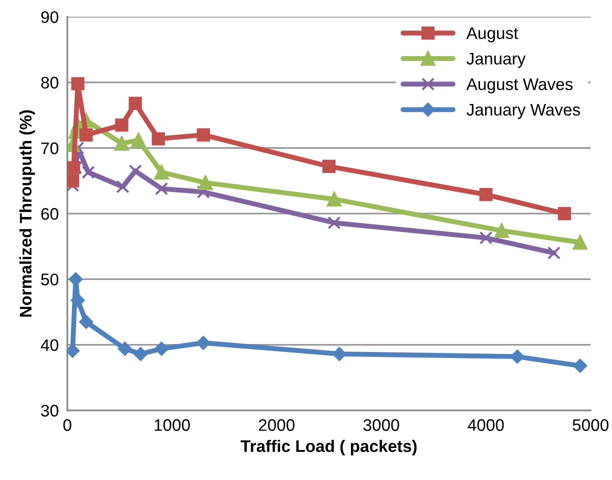 This screenshot has width=612, height=480. What do you see at coordinates (381, 425) in the screenshot?
I see `x-tick-label: 3000` at bounding box center [381, 425].